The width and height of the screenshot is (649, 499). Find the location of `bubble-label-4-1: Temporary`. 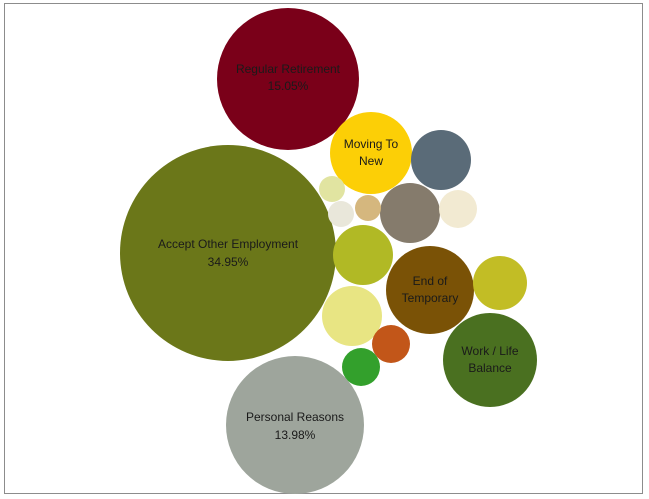

bubble-label-4-1: Temporary is located at coordinates (430, 298).